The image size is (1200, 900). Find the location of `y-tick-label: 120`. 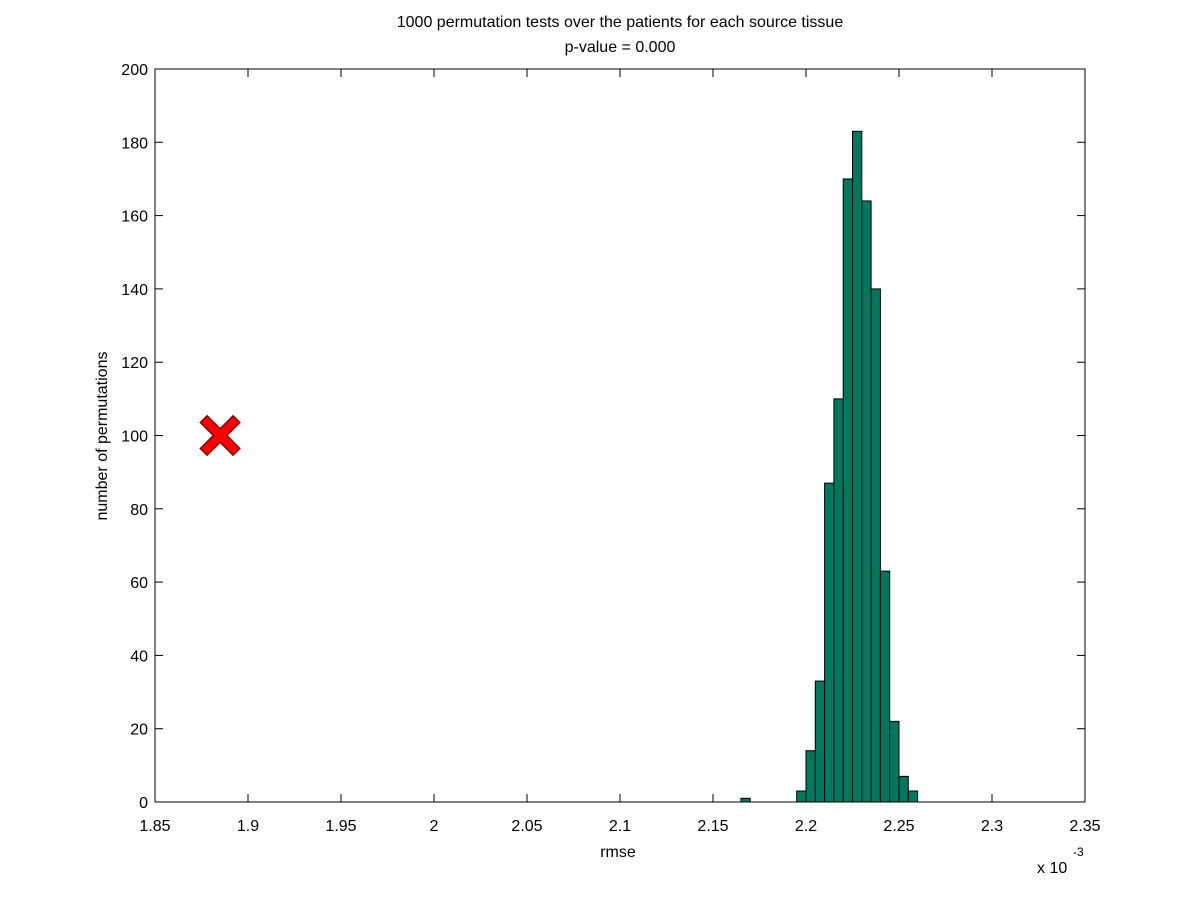

y-tick-label: 120 is located at coordinates (134, 363).